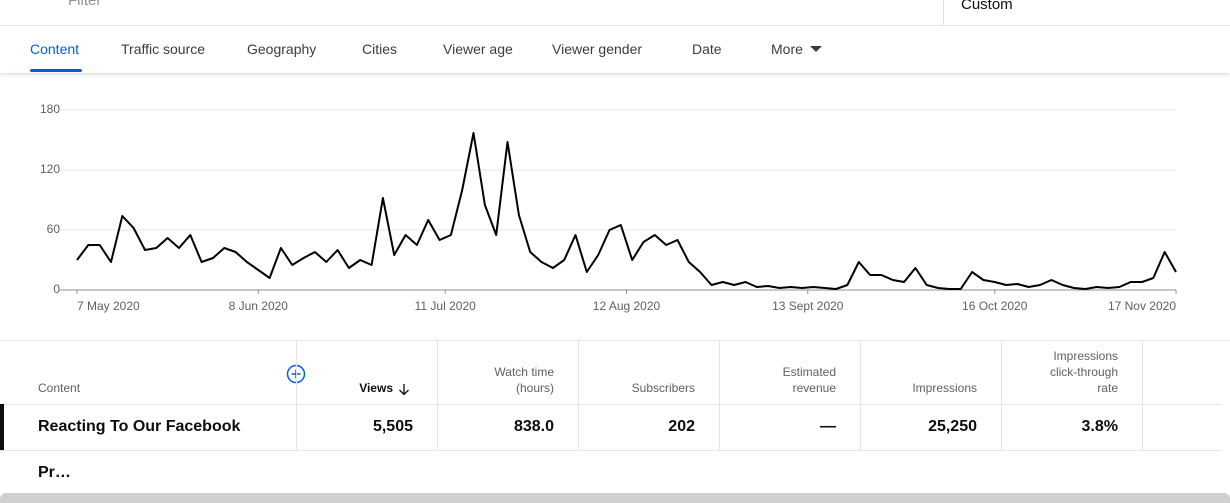 The image size is (1230, 503). Describe the element at coordinates (366, 372) in the screenshot. I see `header-cell: Views` at that location.